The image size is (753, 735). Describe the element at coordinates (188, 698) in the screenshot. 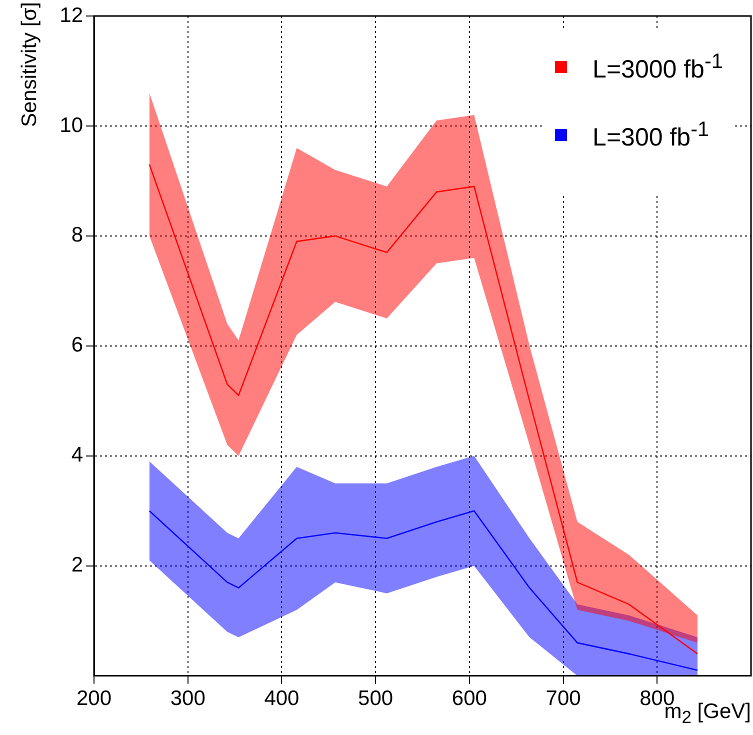

I see `x-tick-label: 300` at that location.